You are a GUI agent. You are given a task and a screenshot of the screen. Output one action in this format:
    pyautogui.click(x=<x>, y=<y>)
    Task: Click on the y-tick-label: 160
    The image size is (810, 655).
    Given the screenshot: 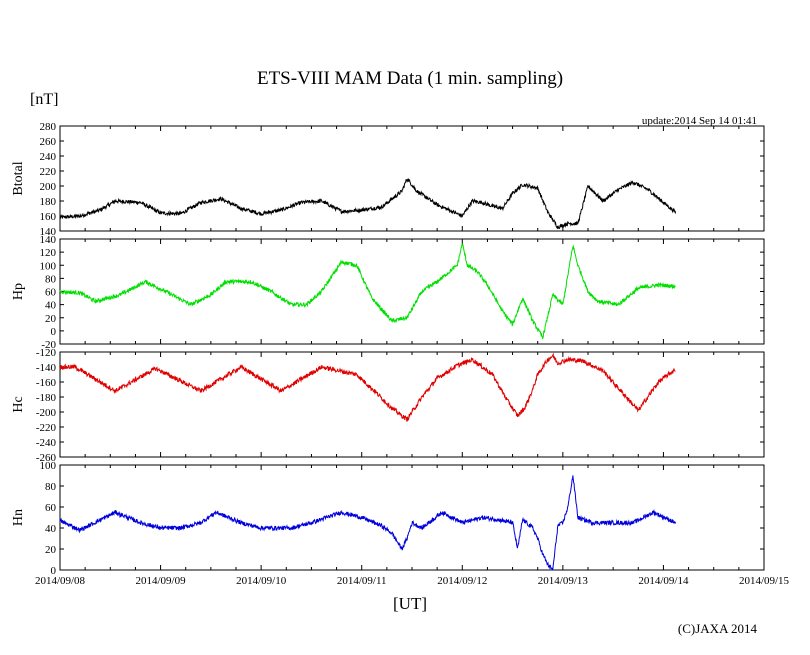 What is the action you would take?
    pyautogui.click(x=48, y=217)
    